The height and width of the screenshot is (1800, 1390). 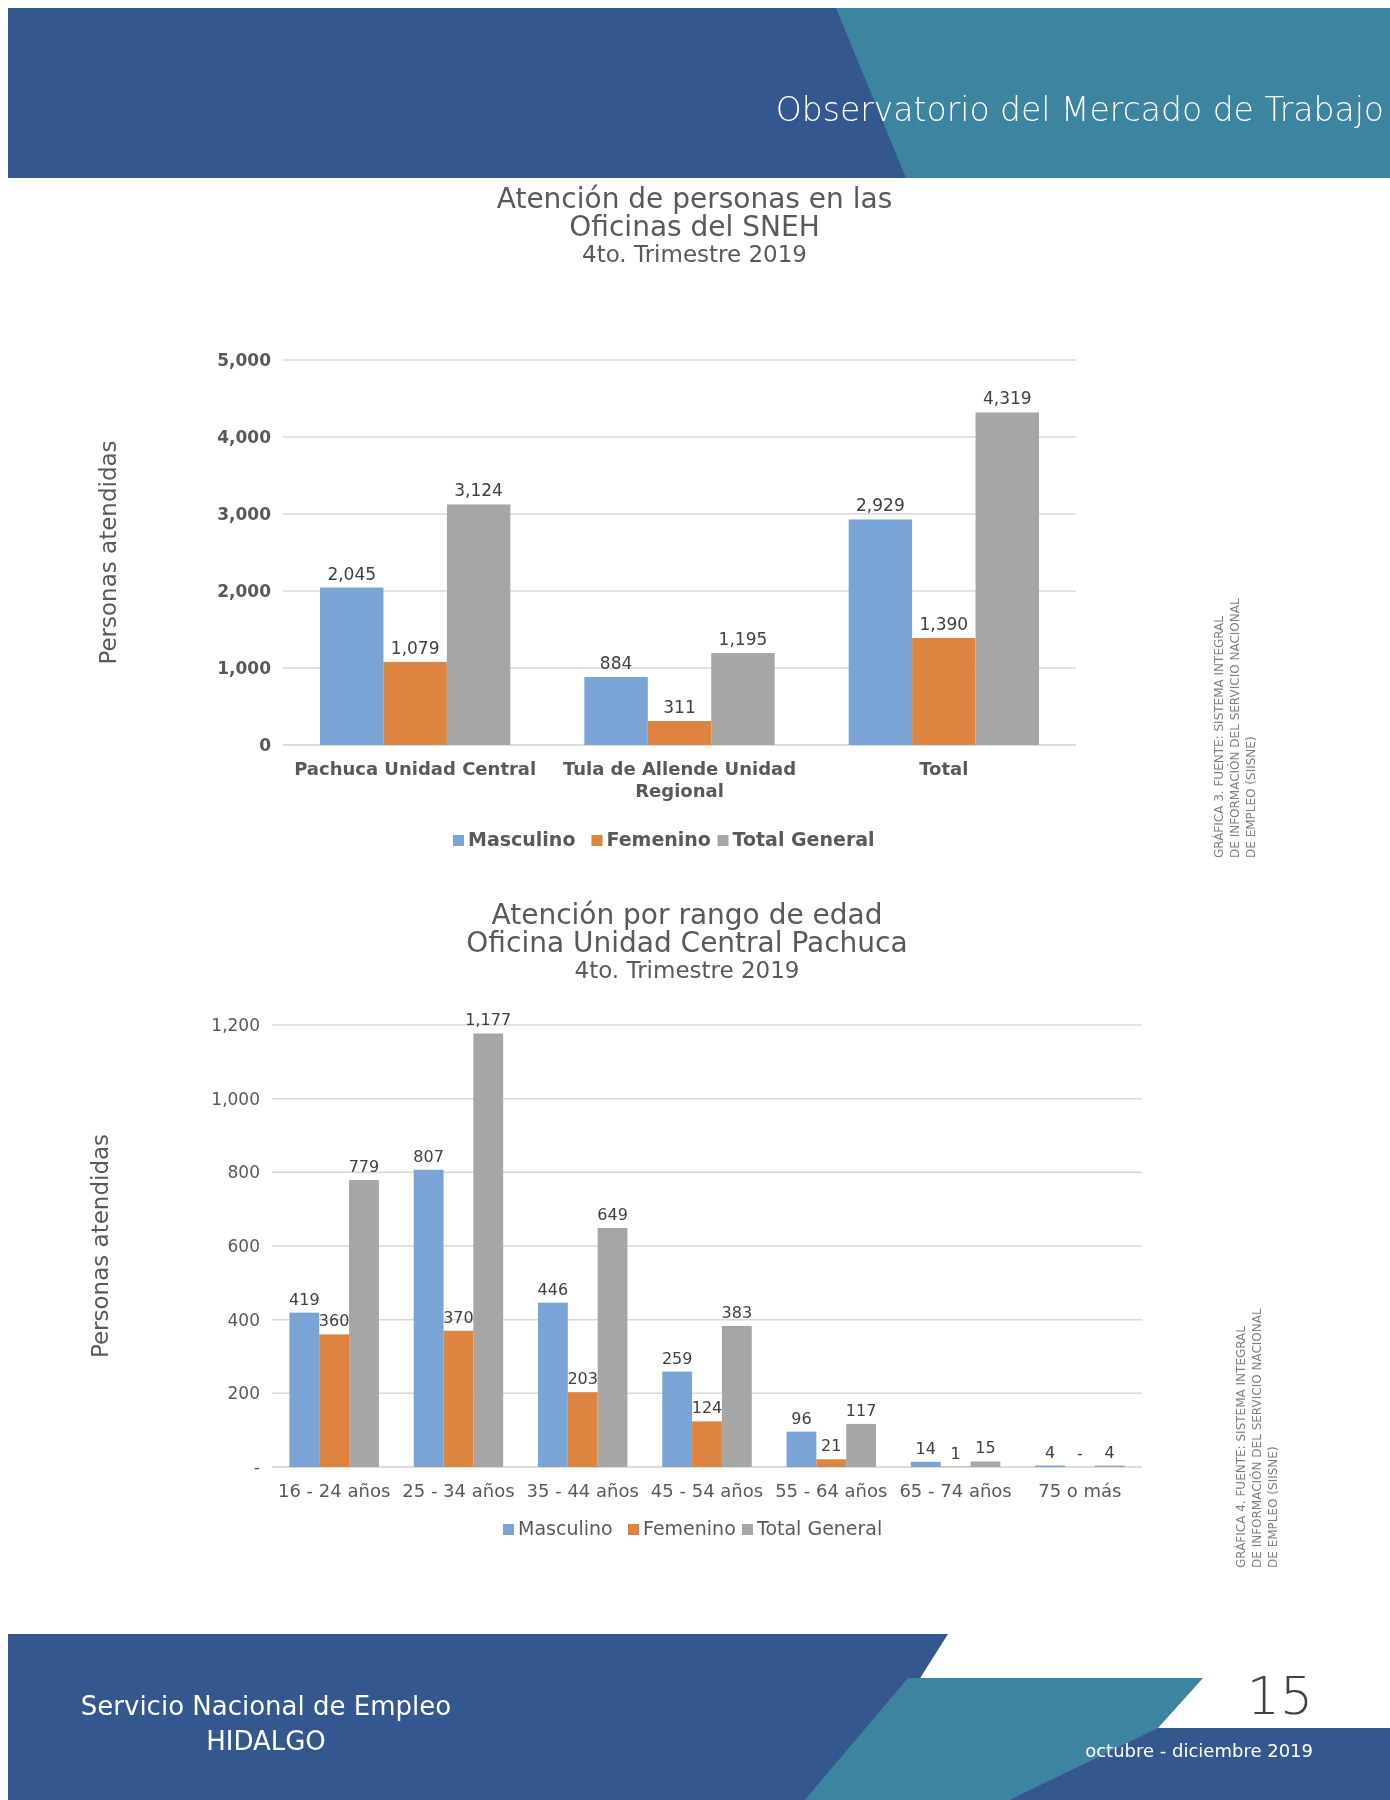 I want to click on y-tick-label: 400, so click(x=243, y=1319).